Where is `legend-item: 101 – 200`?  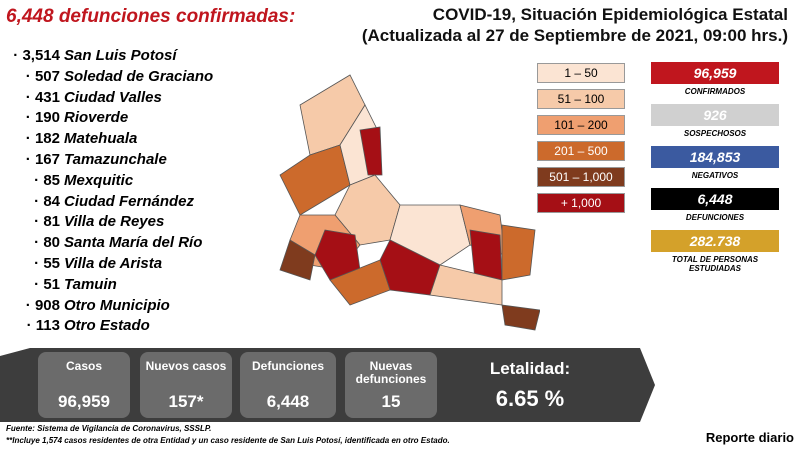
legend-item: 101 – 200 is located at coordinates (581, 125).